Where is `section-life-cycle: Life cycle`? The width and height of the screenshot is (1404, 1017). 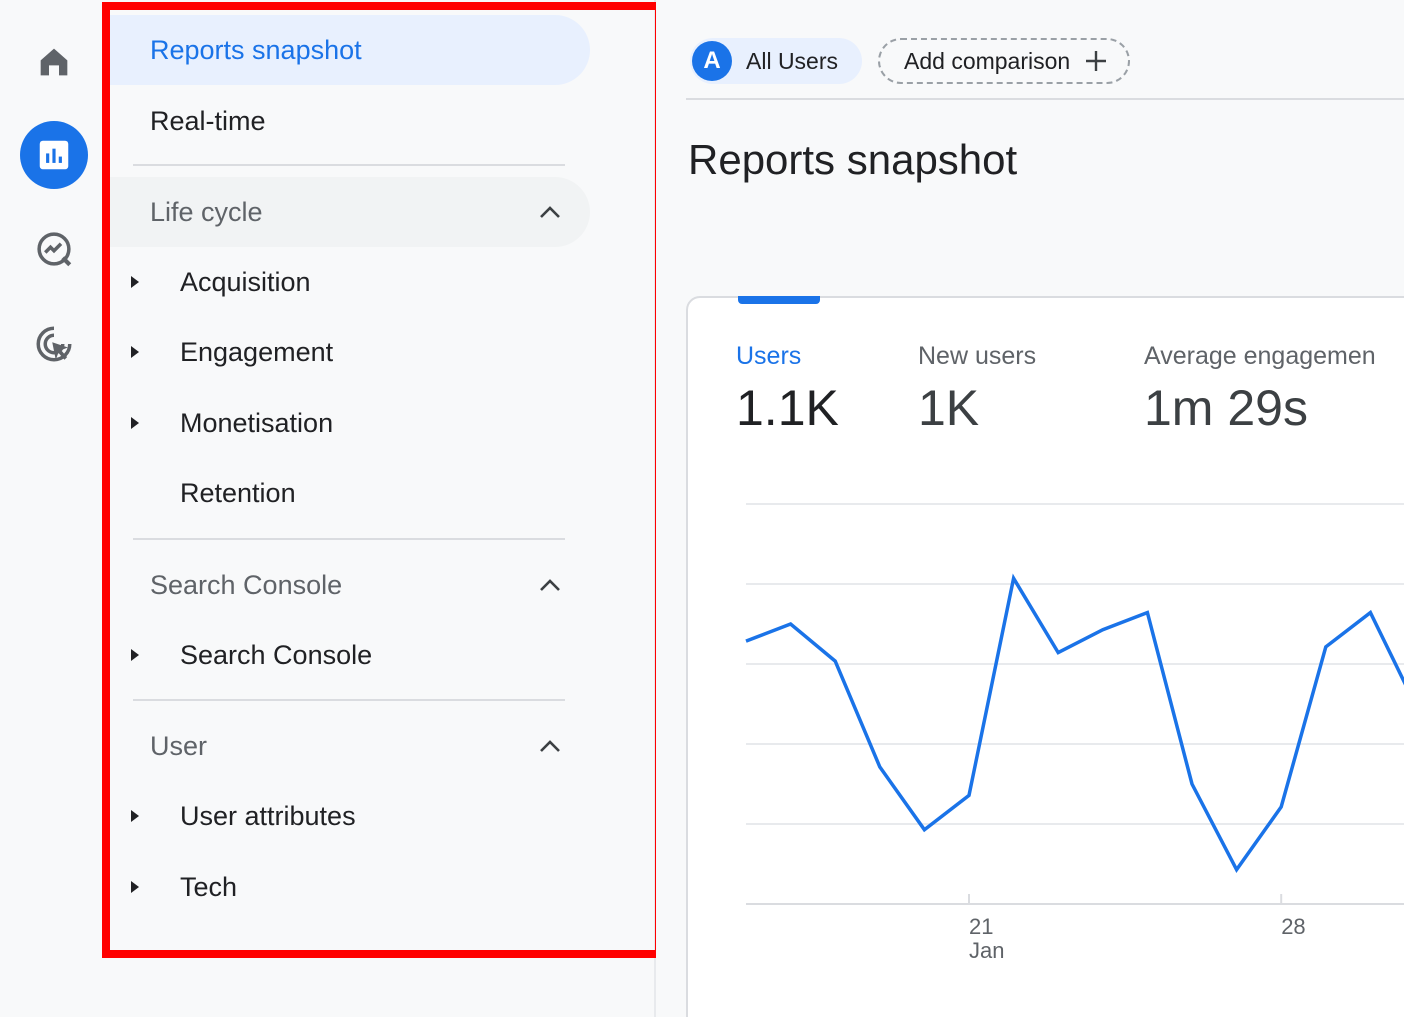
section-life-cycle: Life cycle is located at coordinates (350, 212).